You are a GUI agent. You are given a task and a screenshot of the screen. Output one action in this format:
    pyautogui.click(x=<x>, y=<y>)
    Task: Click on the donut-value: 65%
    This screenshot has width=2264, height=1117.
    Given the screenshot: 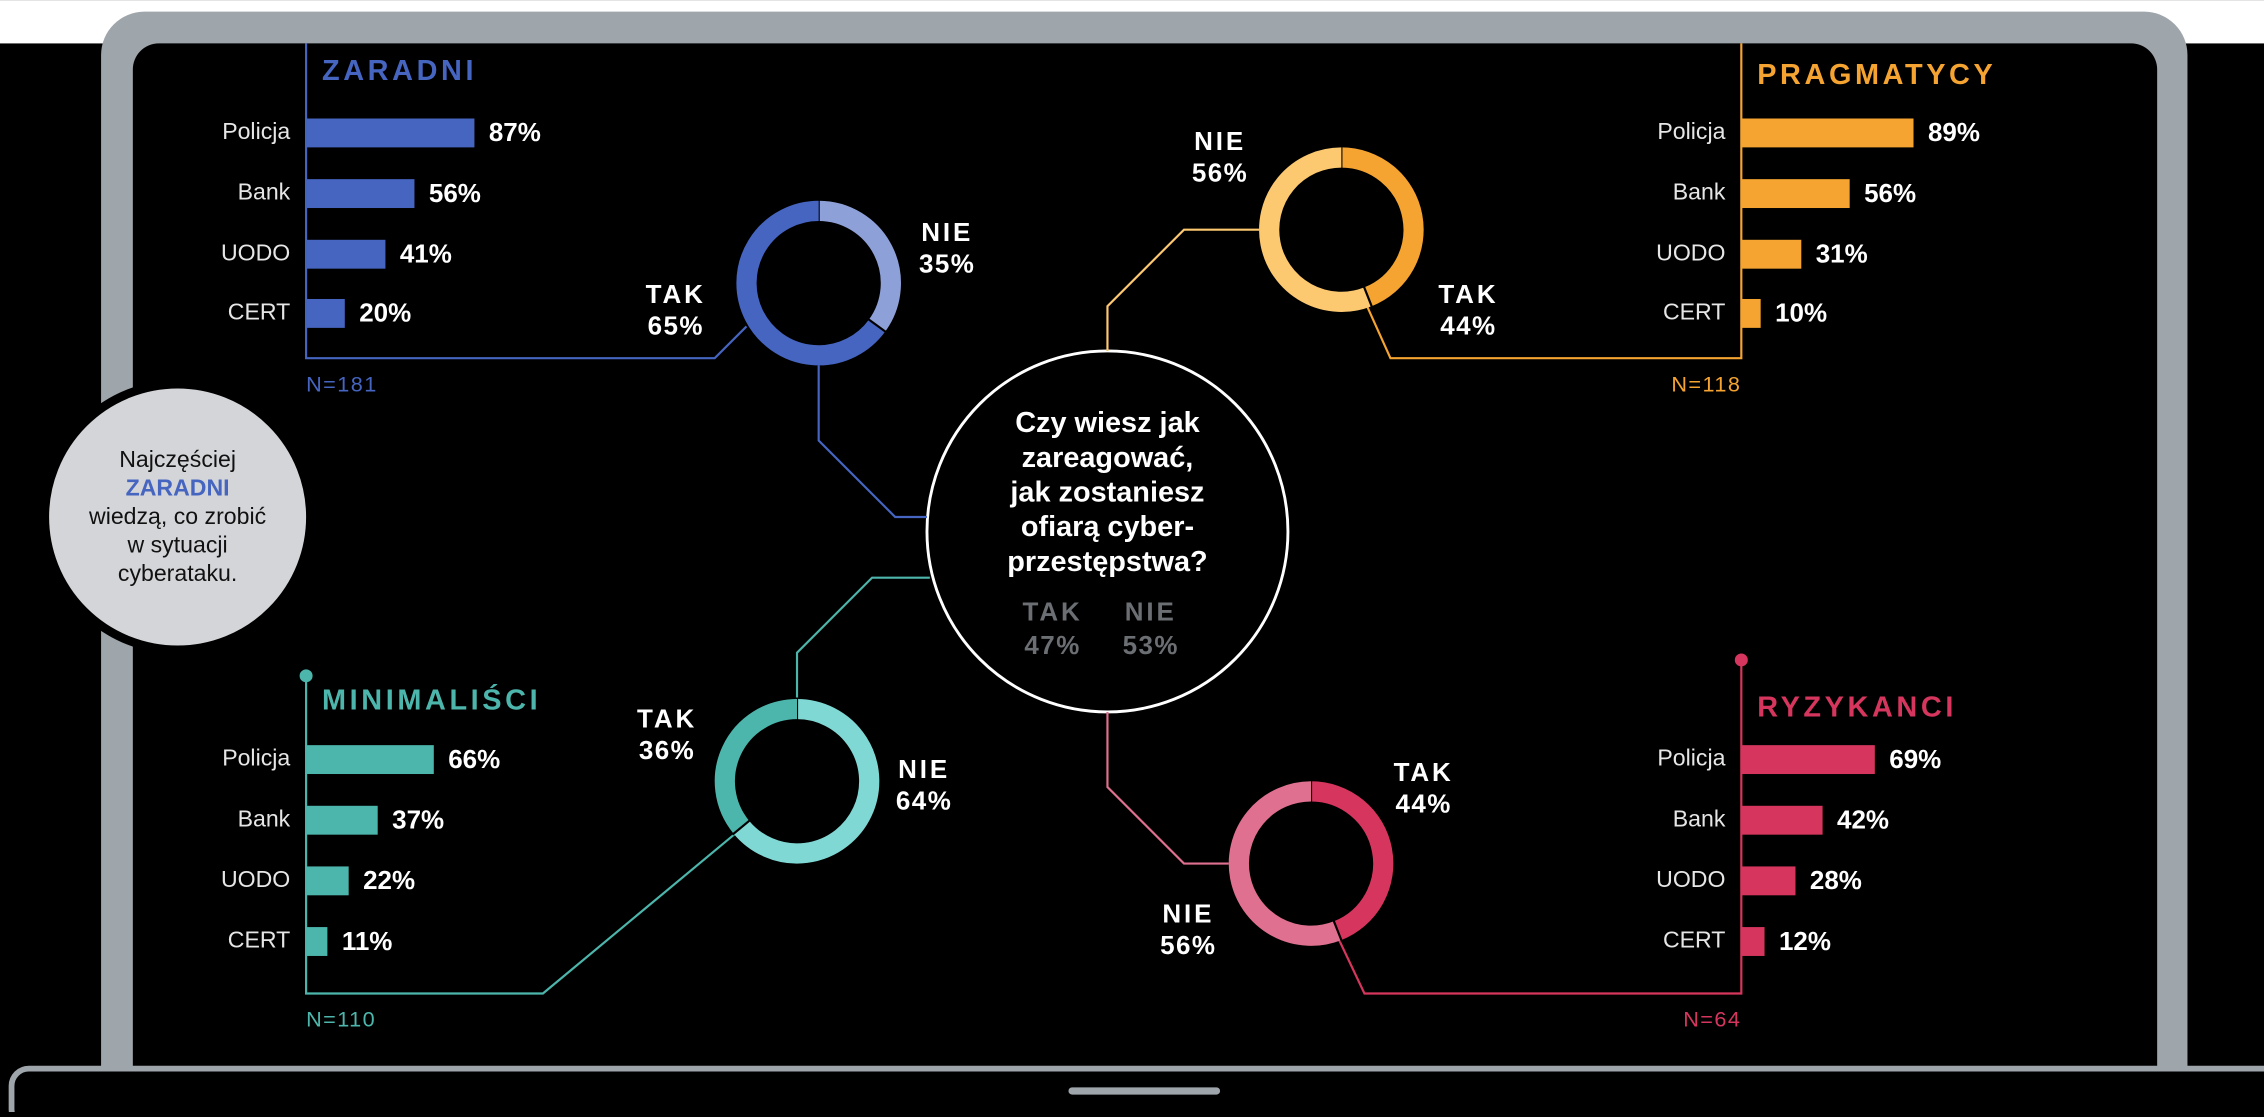 What is the action you would take?
    pyautogui.click(x=676, y=326)
    